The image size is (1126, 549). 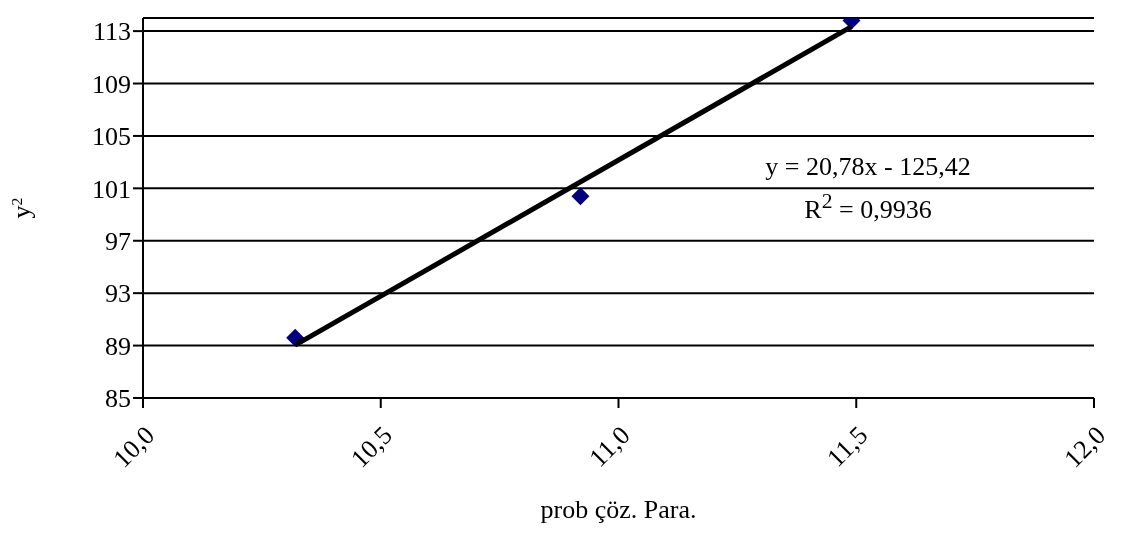 What do you see at coordinates (868, 167) in the screenshot?
I see `annotation: y = 20,78x - 125,42` at bounding box center [868, 167].